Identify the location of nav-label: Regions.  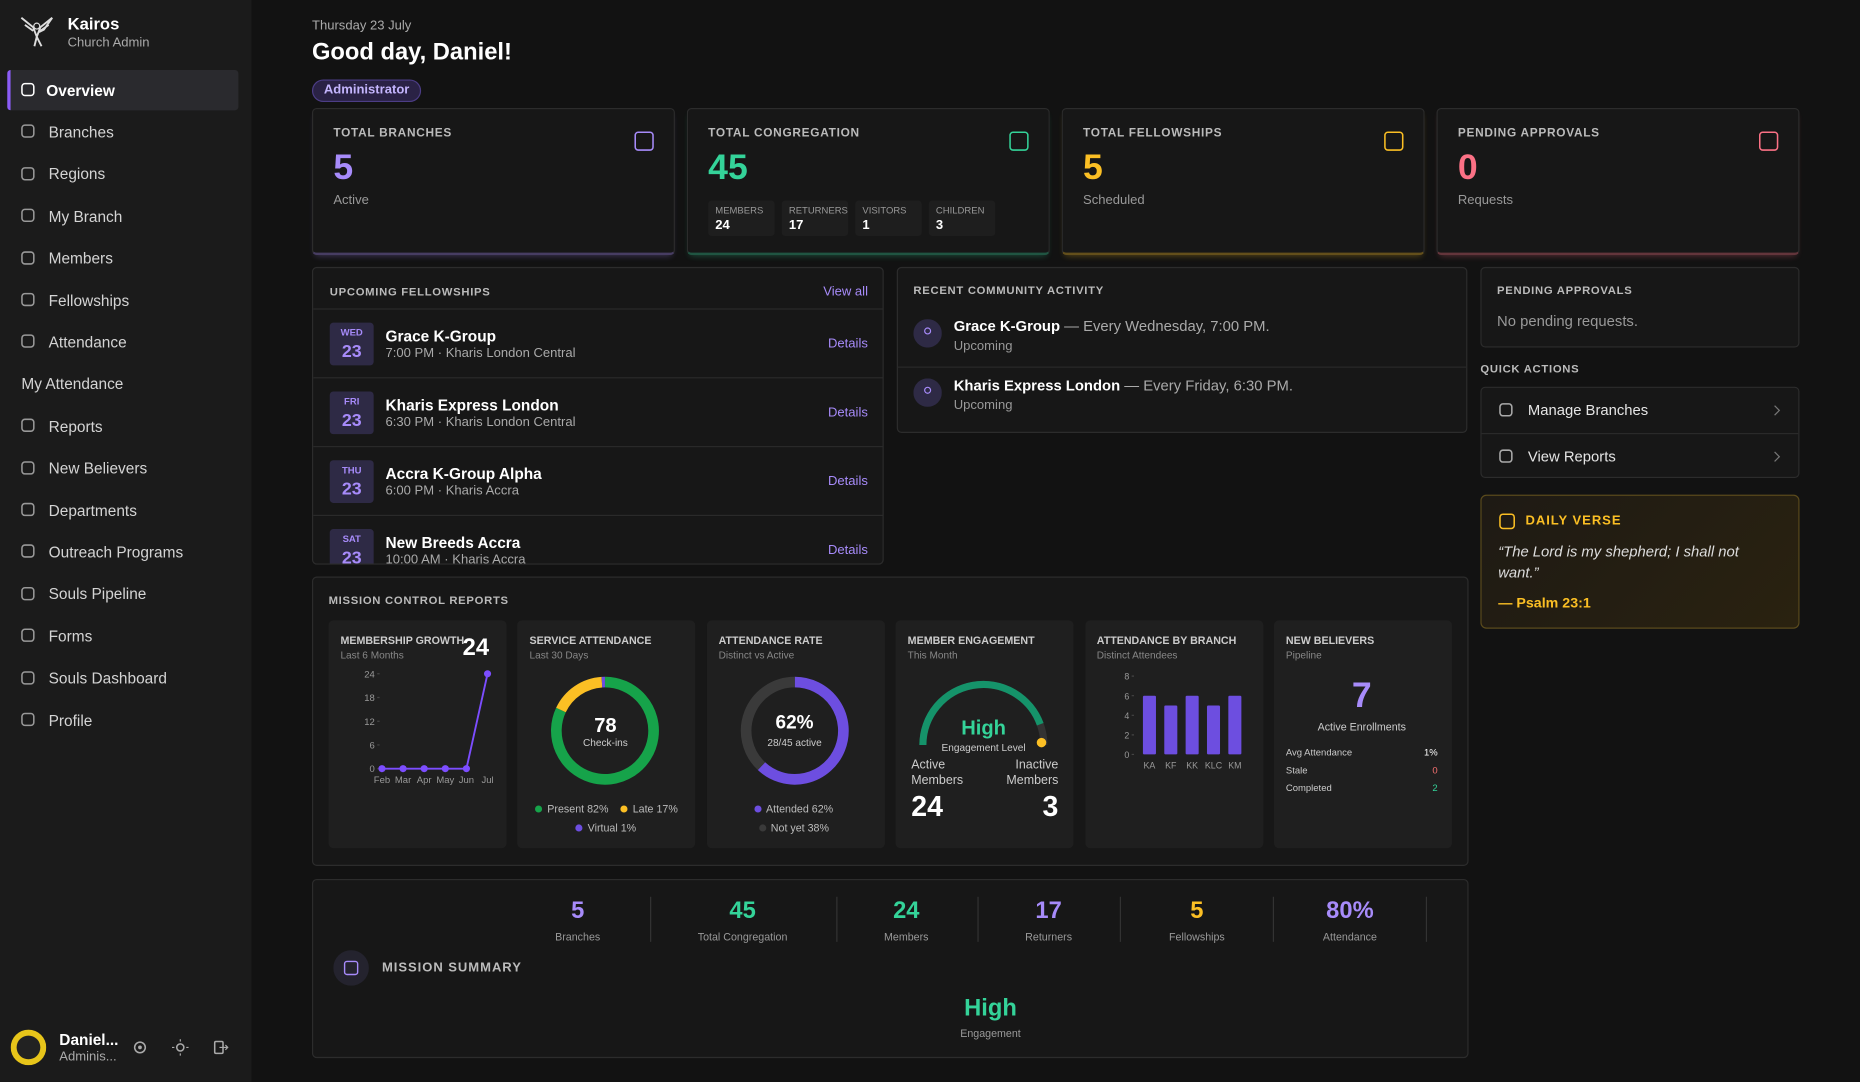
(77, 174).